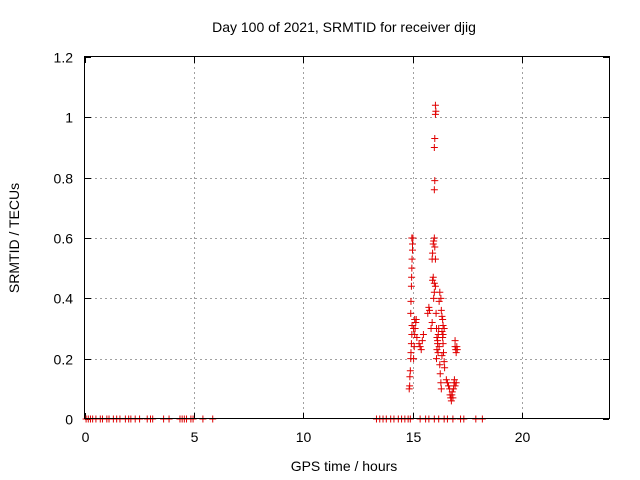  Describe the element at coordinates (64, 58) in the screenshot. I see `y-tick-label: 1.2` at that location.